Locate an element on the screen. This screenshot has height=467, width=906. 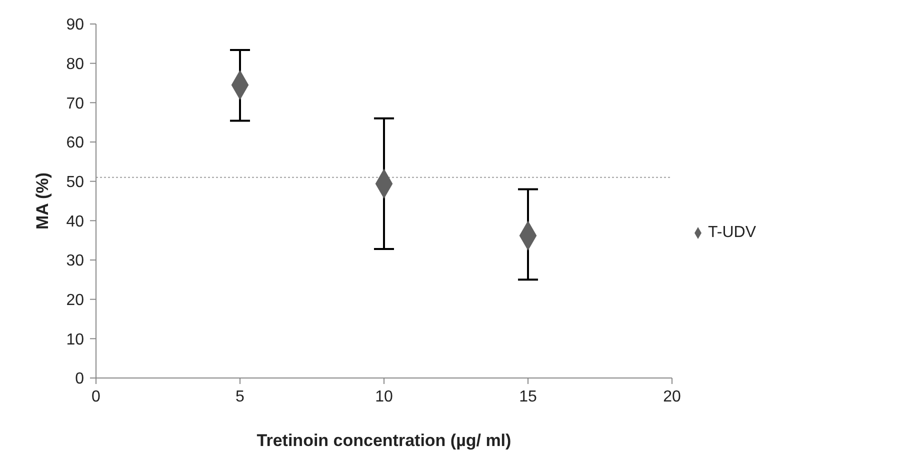
y-tick-label: 20 is located at coordinates (75, 301).